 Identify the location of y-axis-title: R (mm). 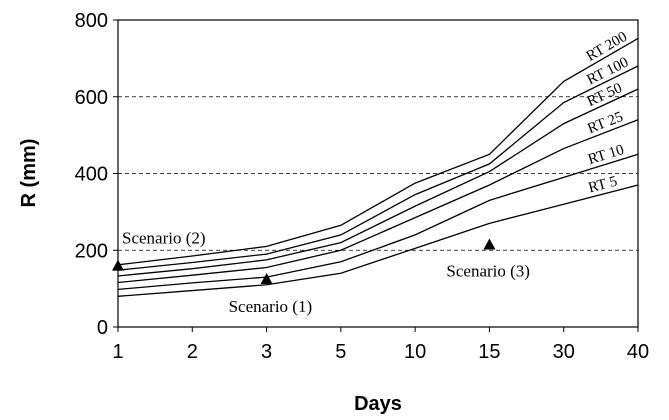
(29, 173).